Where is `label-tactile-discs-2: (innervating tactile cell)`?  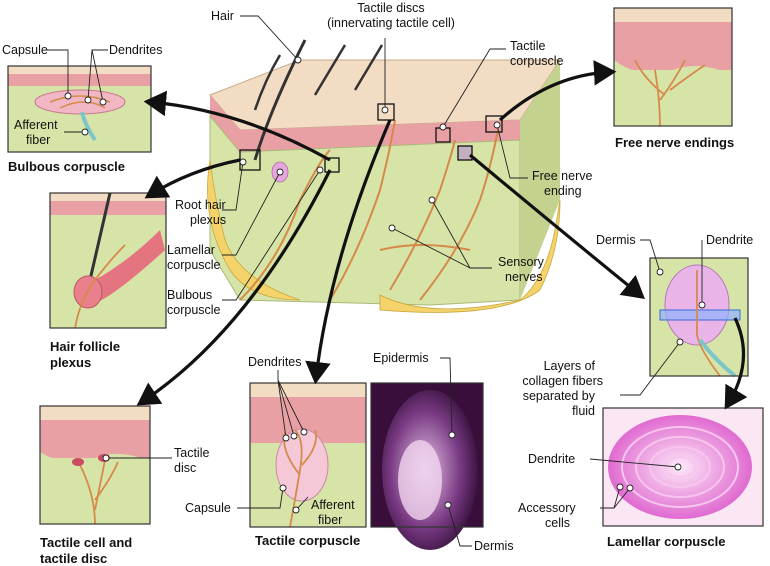
label-tactile-discs-2: (innervating tactile cell) is located at coordinates (391, 23).